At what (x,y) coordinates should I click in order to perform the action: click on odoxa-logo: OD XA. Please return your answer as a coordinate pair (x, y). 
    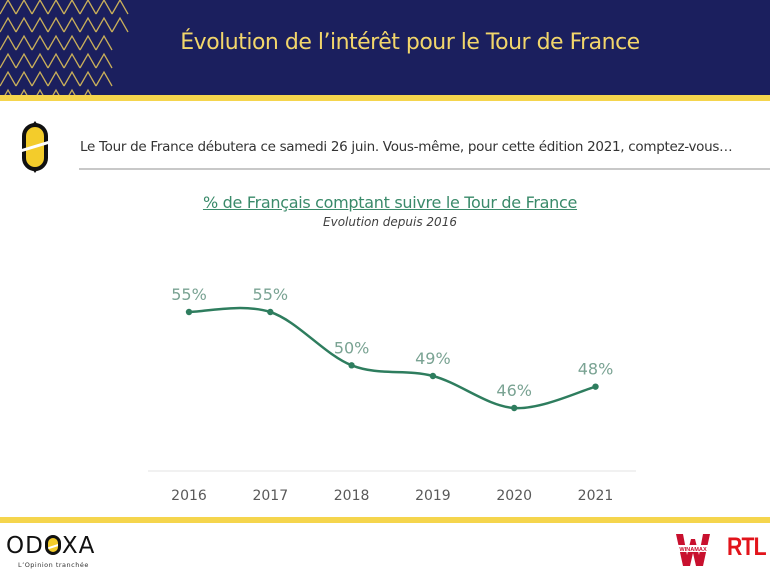
    Looking at the image, I should click on (50, 546).